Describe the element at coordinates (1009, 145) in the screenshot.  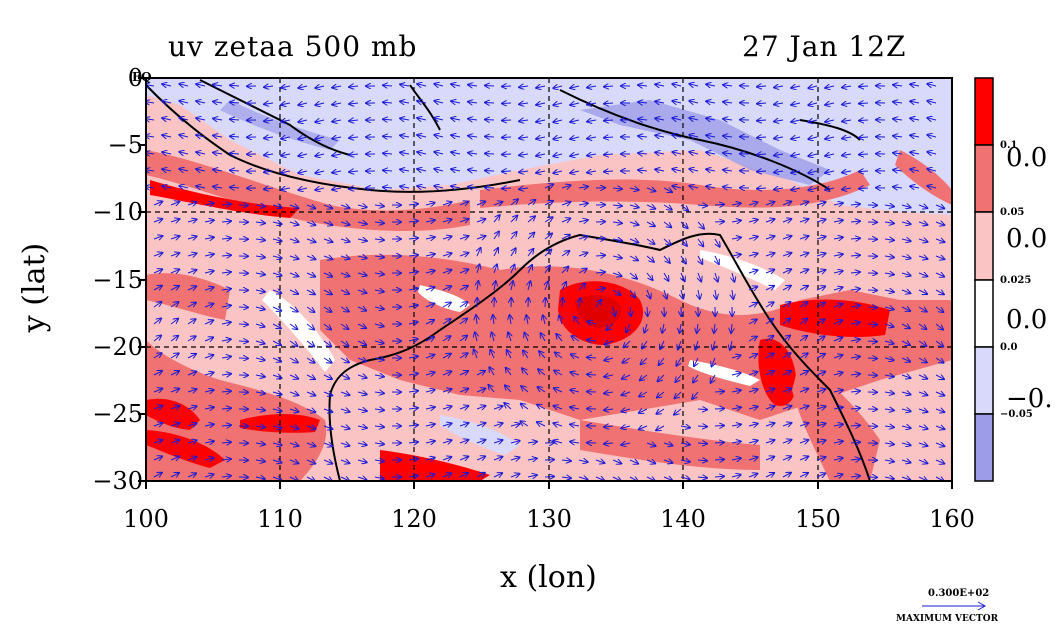
I see `colorbar-label: 0.1` at that location.